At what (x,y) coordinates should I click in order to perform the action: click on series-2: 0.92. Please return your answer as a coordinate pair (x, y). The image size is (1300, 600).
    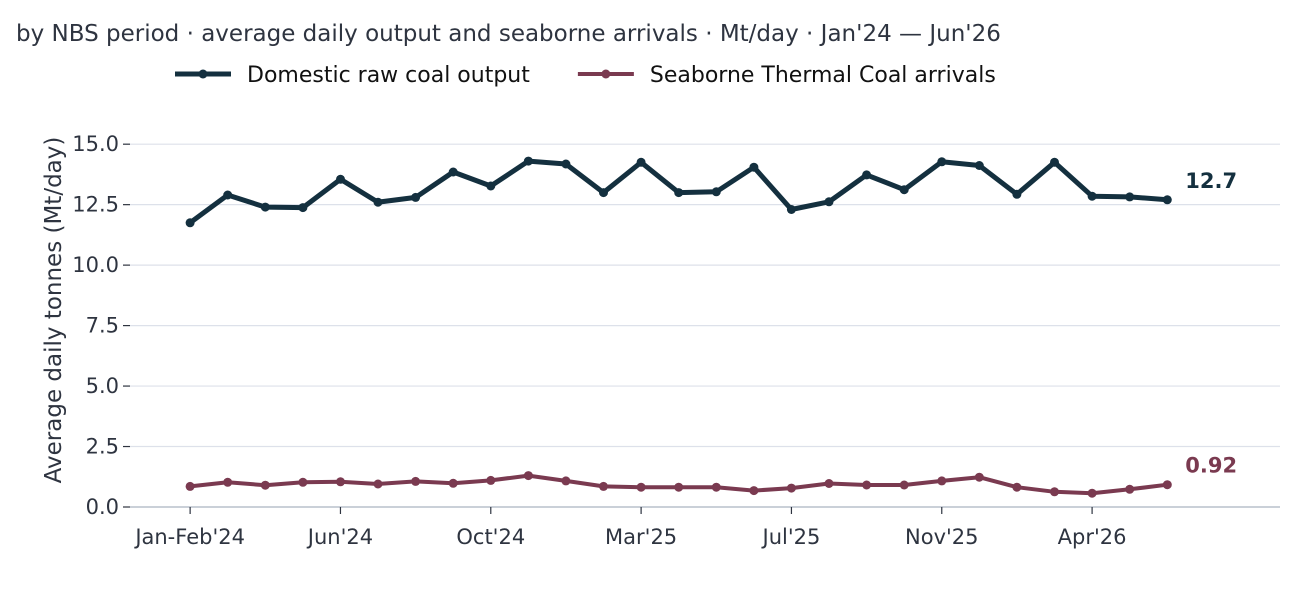
    Looking at the image, I should click on (711, 476).